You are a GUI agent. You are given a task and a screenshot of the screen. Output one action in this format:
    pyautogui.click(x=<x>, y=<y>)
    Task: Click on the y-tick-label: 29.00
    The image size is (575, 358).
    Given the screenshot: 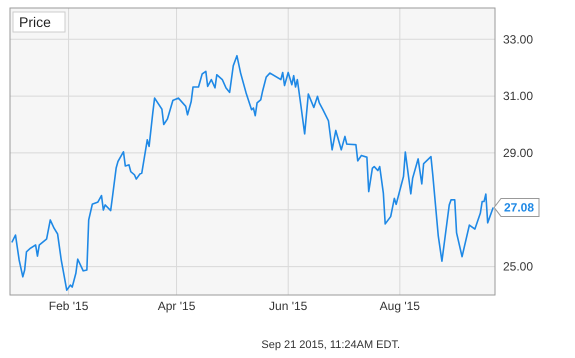 What is the action you would take?
    pyautogui.click(x=518, y=153)
    